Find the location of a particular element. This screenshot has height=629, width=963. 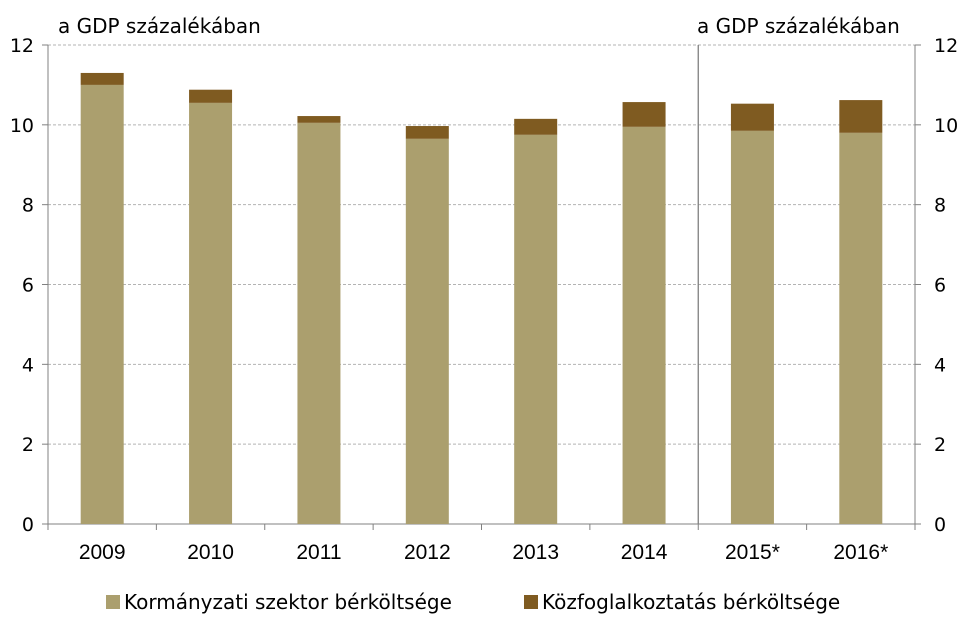

right-tick-label: 10 is located at coordinates (946, 126).